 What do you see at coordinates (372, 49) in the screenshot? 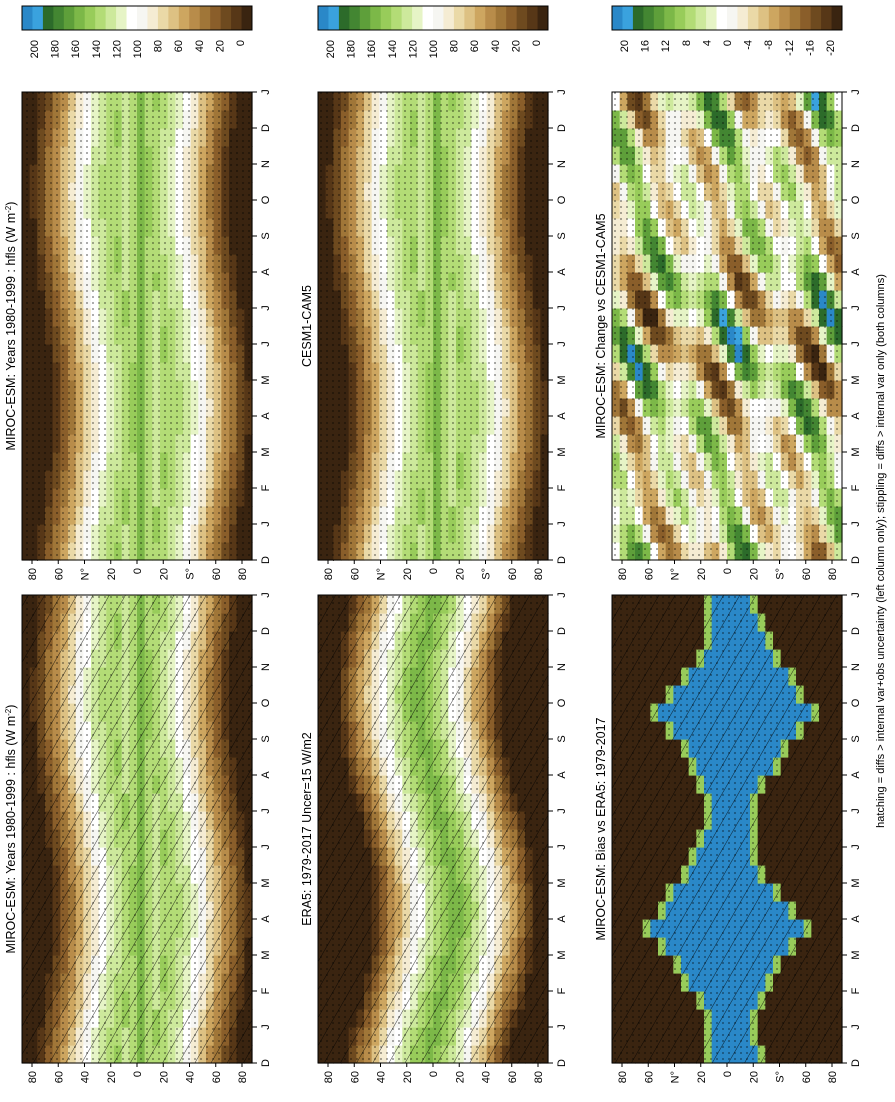
I see `colorbar-tick-label: 160` at bounding box center [372, 49].